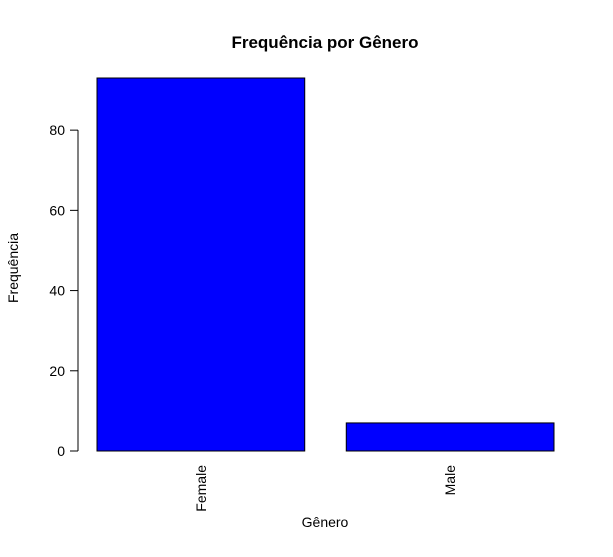 This screenshot has height=557, width=613. What do you see at coordinates (450, 480) in the screenshot?
I see `x-tick-label-male: Male` at bounding box center [450, 480].